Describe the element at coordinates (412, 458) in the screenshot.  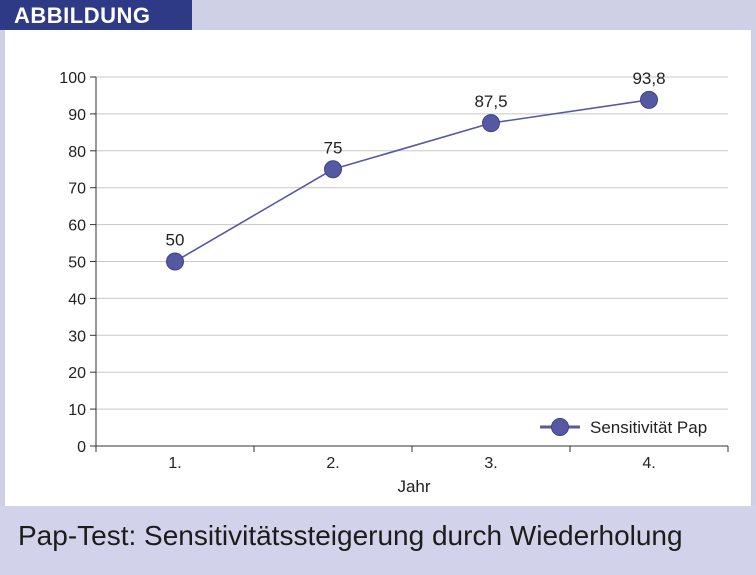
I see `x-axis: 1. 2. 3. 4.` at that location.